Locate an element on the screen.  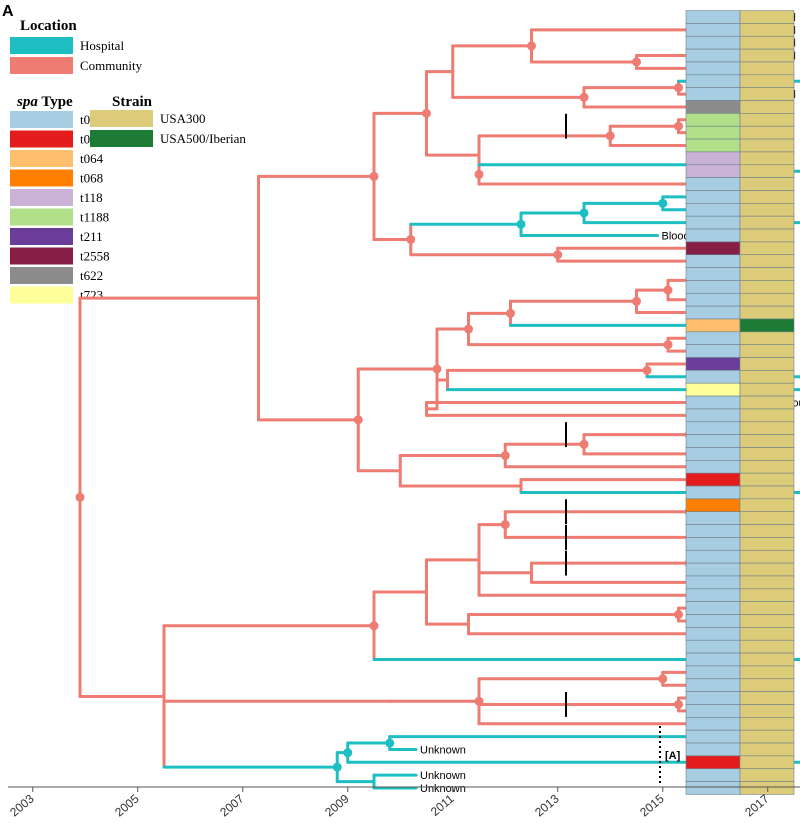
legend-label-t622: t622 is located at coordinates (91, 275).